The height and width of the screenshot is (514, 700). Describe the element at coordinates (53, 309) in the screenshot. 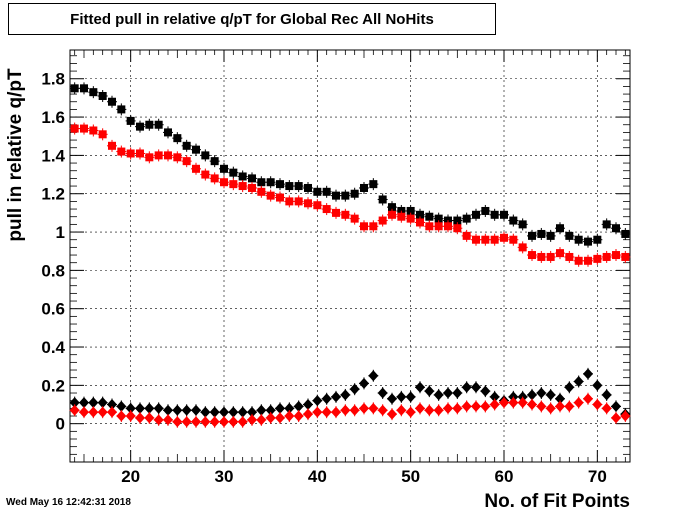

I see `y-tick-label: 0.6` at that location.